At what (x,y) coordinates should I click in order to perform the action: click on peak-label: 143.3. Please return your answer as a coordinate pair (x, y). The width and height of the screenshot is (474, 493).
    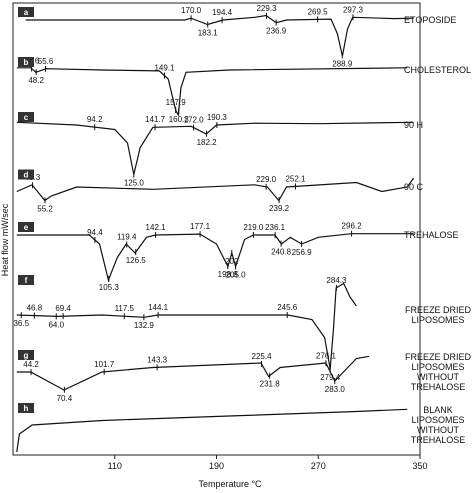
    Looking at the image, I should click on (157, 359).